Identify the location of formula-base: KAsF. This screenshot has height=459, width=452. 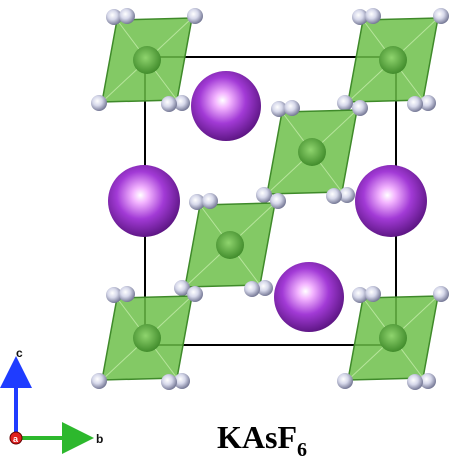
(257, 437).